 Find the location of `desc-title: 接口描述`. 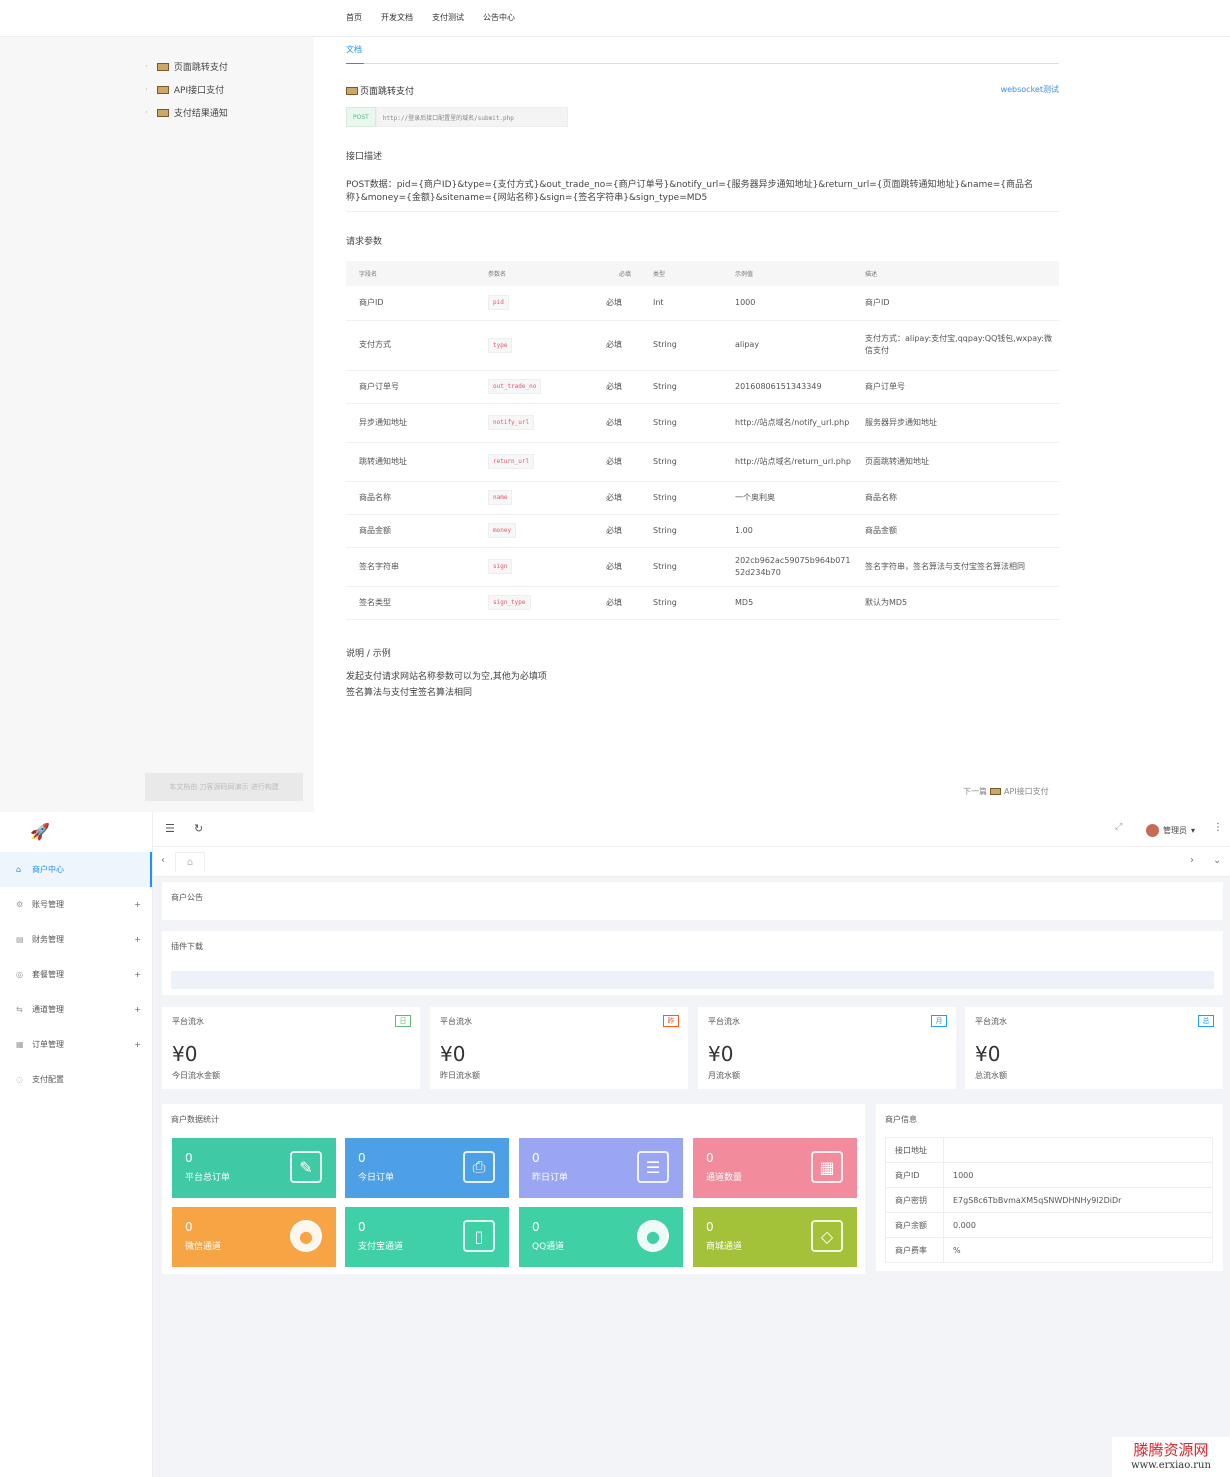

desc-title: 接口描述 is located at coordinates (364, 157).